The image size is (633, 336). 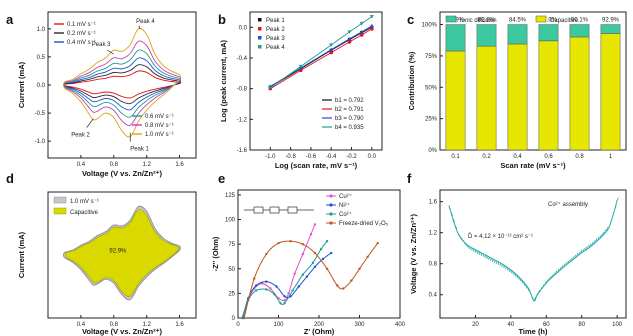 I want to click on panel-e-y-tick-label: 100, so click(x=230, y=221).